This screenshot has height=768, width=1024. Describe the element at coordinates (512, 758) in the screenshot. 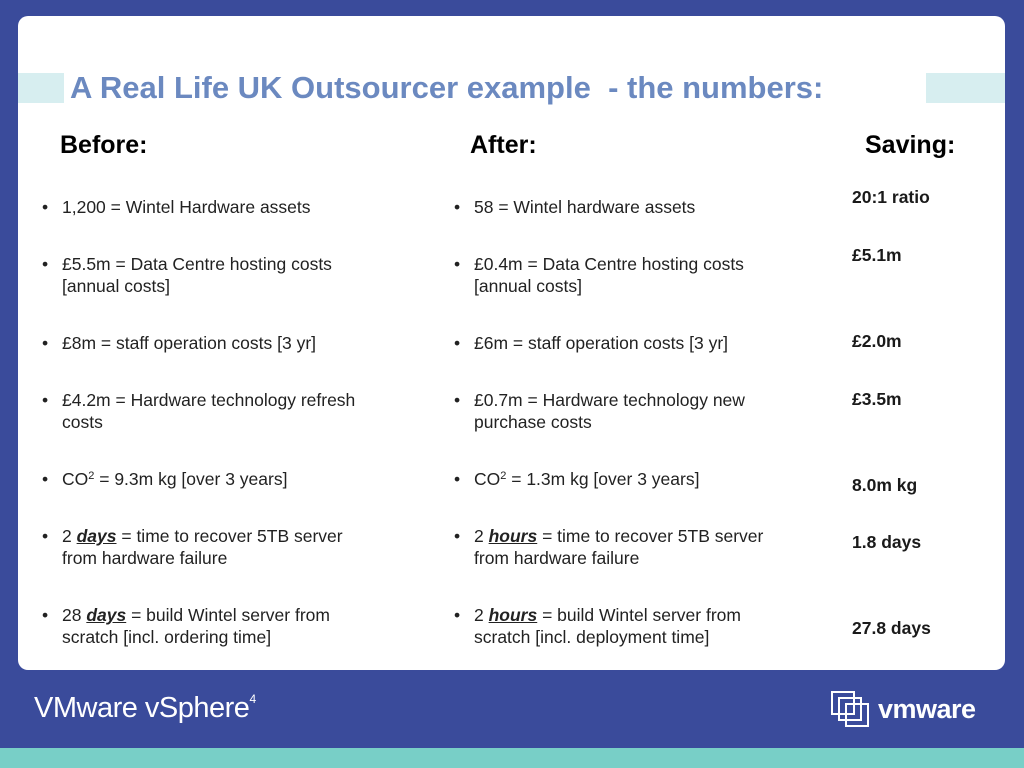

I see `footer-accent-bar` at that location.